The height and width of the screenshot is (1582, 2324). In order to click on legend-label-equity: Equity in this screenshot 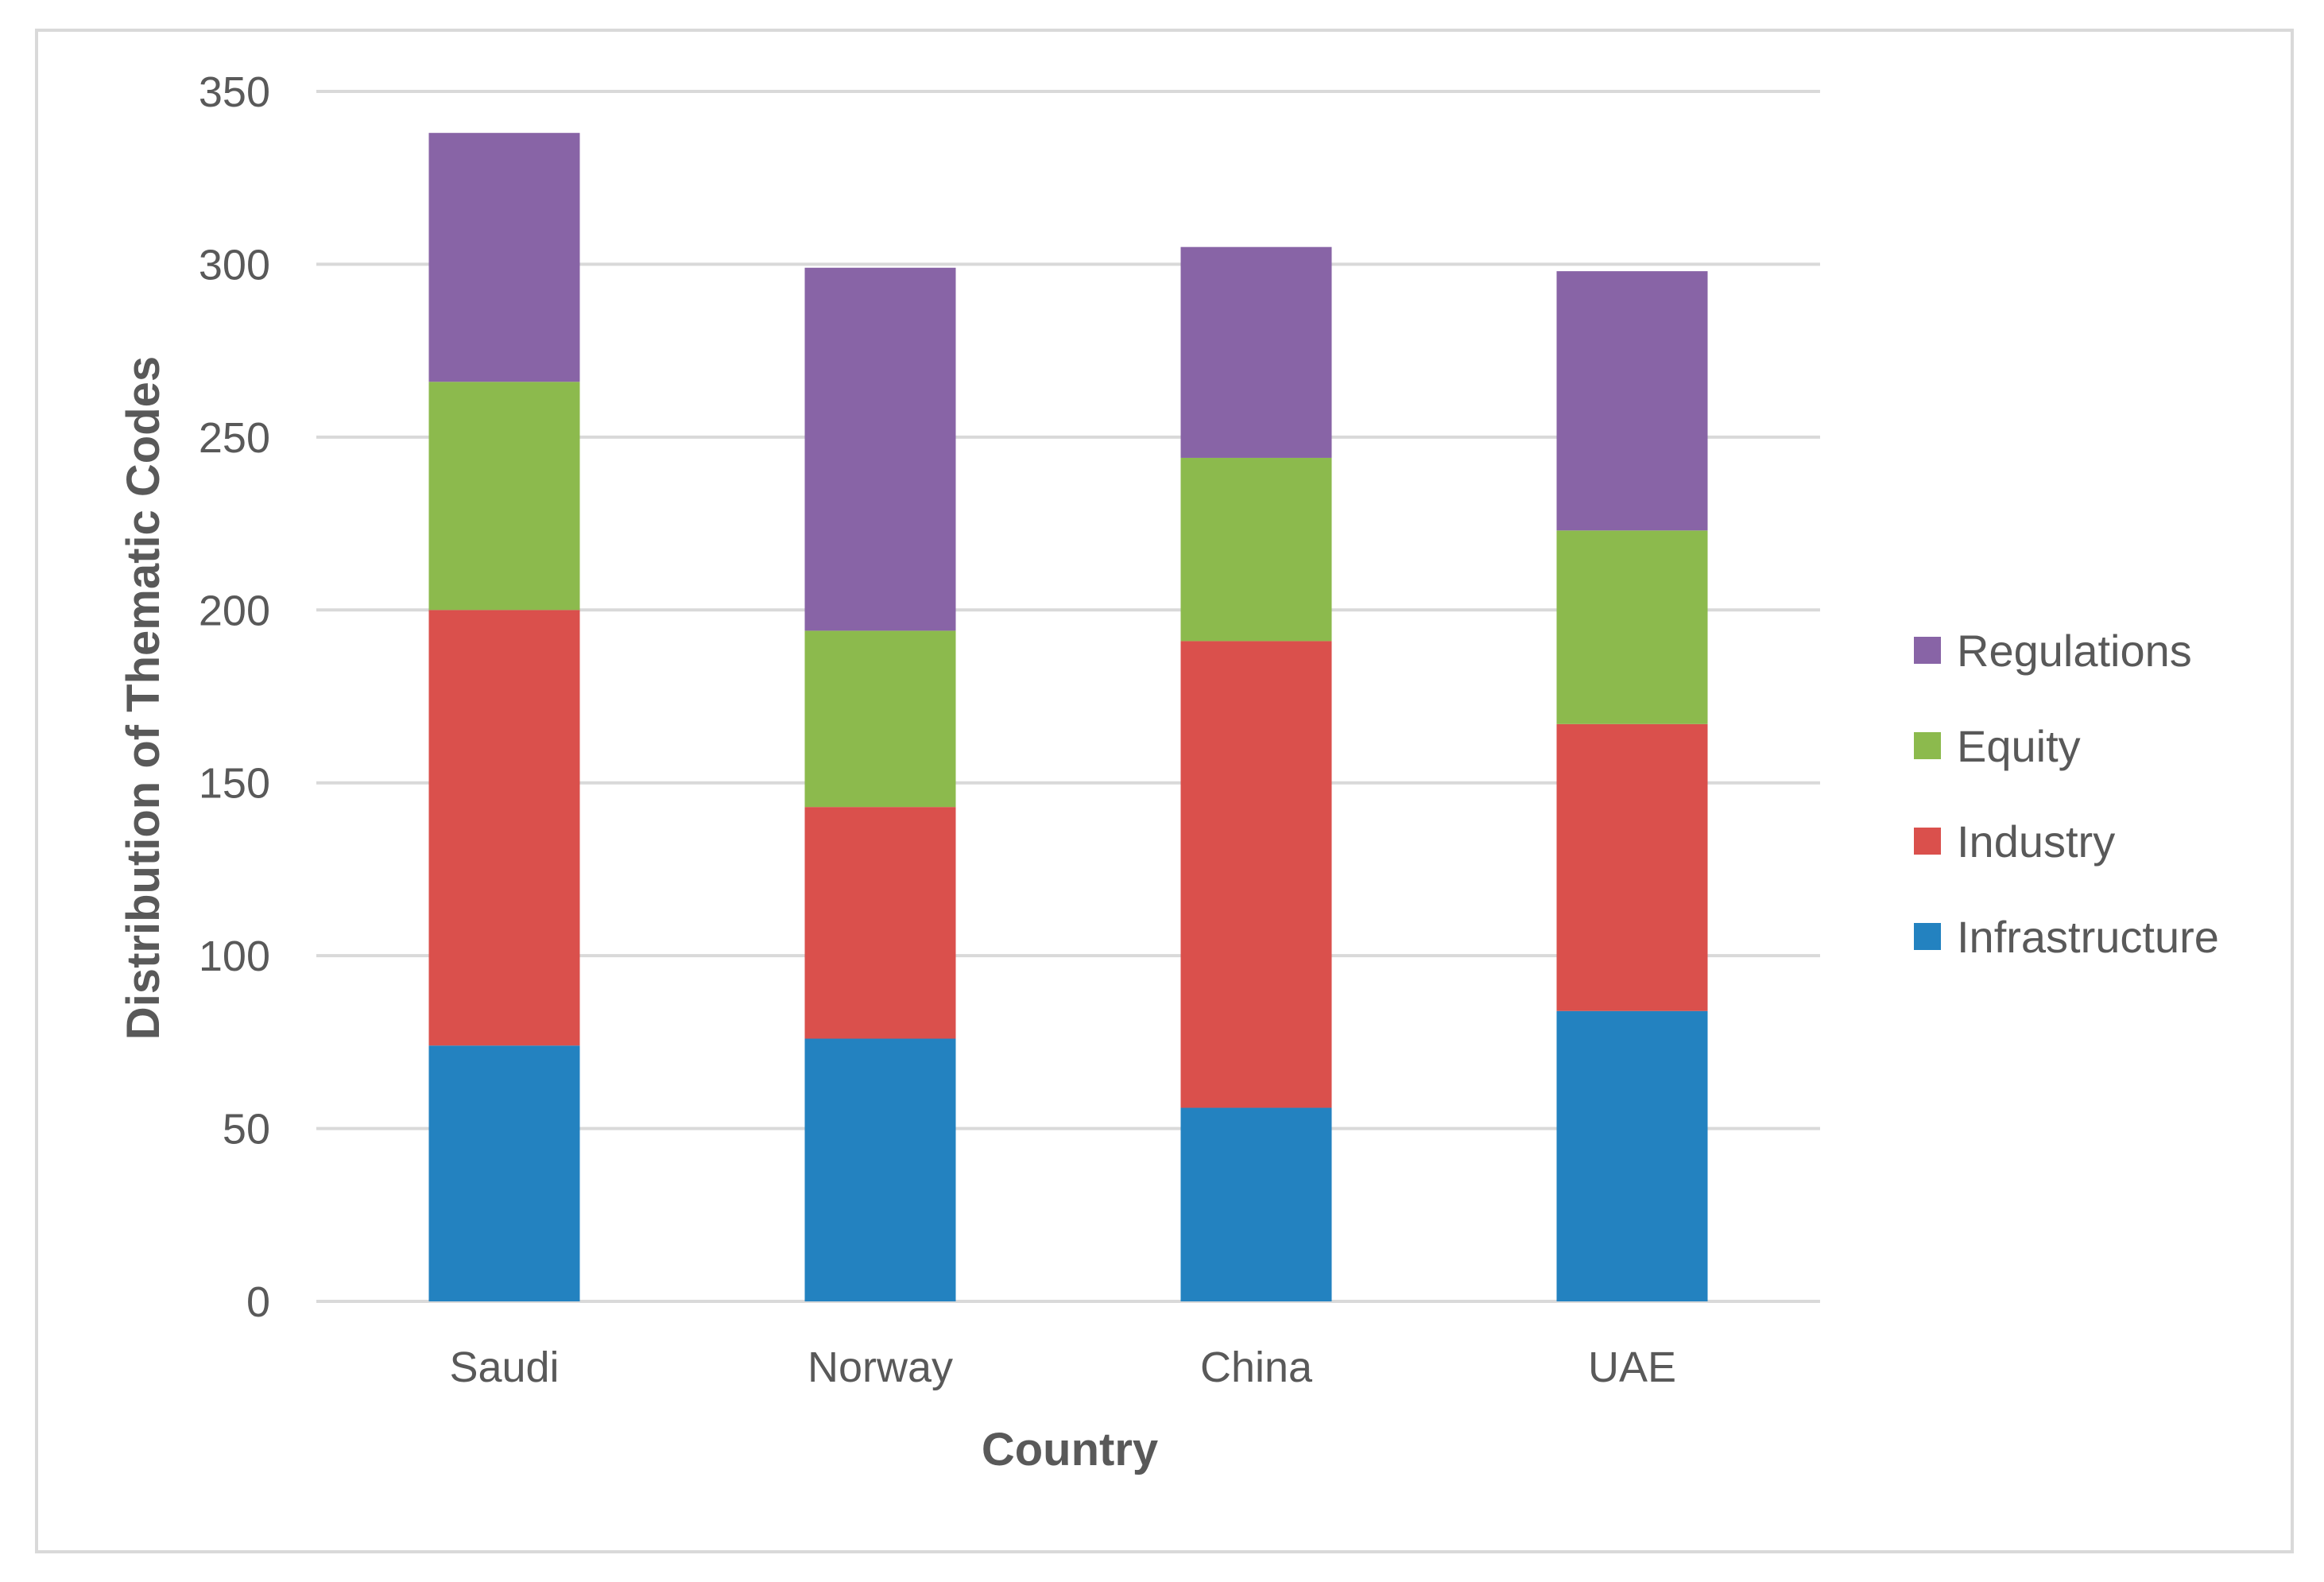, I will do `click(2019, 746)`.